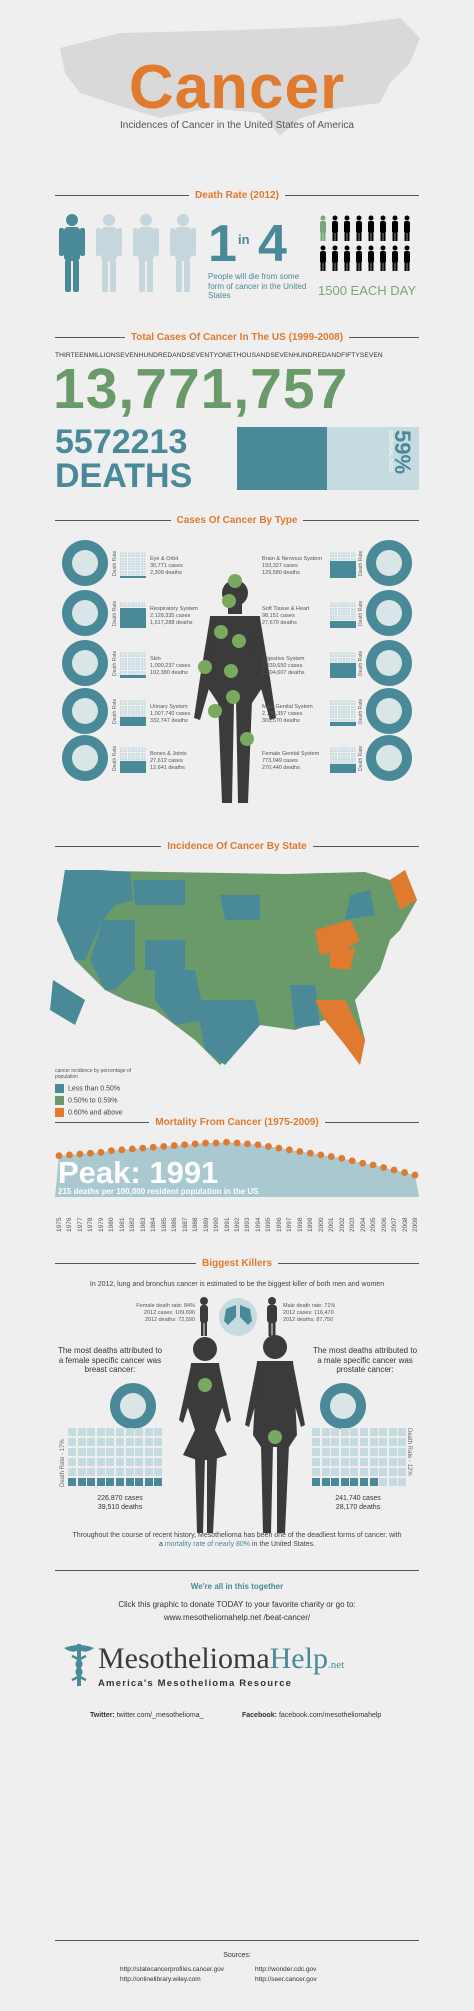 This screenshot has height=2011, width=474. I want to click on kidneys-icon, so click(85, 711).